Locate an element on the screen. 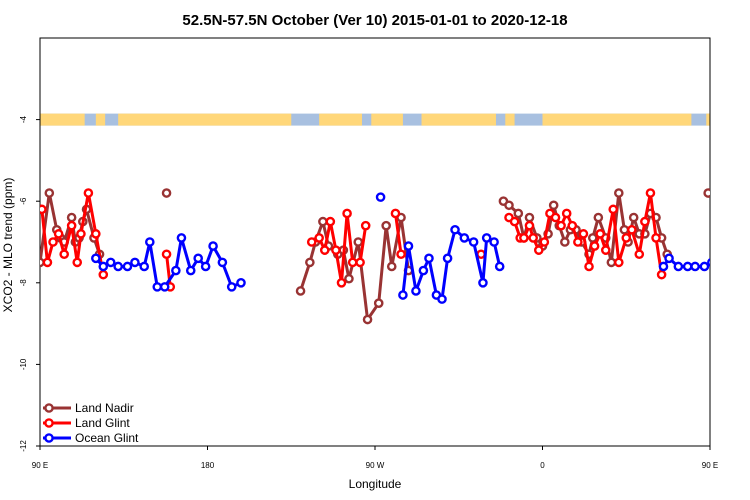 This screenshot has height=500, width=750. x-axis: 90 E 180 90 W 0 90 E is located at coordinates (375, 458).